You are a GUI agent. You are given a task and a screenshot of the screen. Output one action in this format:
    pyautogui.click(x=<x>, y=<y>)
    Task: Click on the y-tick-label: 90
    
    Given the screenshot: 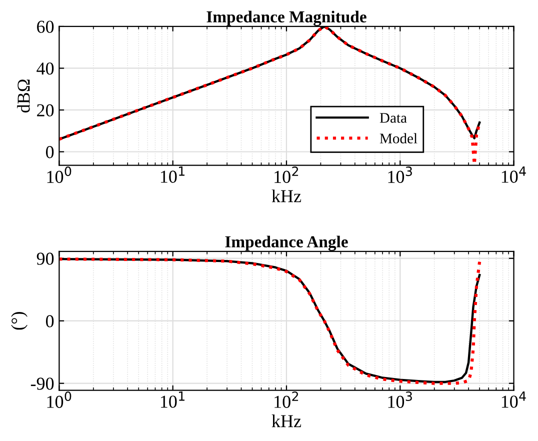 What is the action you would take?
    pyautogui.click(x=45, y=258)
    